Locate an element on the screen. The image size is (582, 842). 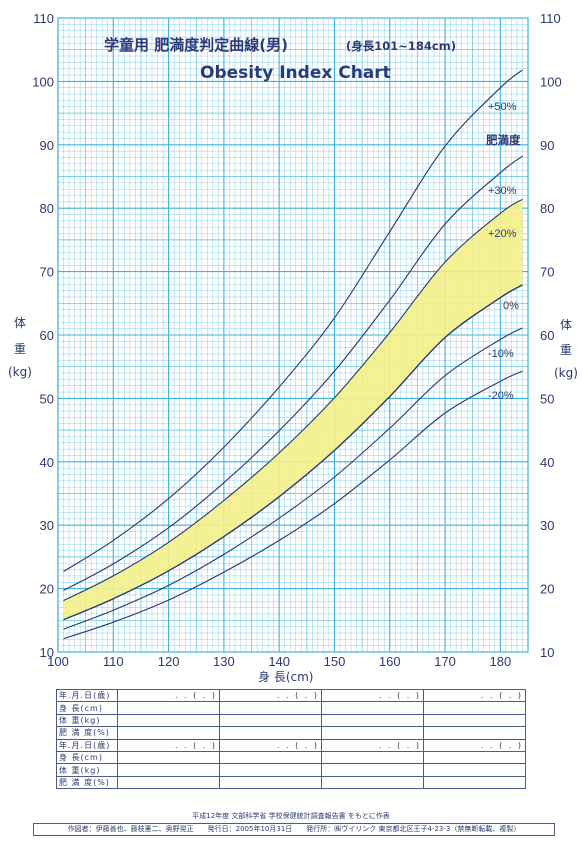
y-tick-right-0: 10 is located at coordinates (547, 652).